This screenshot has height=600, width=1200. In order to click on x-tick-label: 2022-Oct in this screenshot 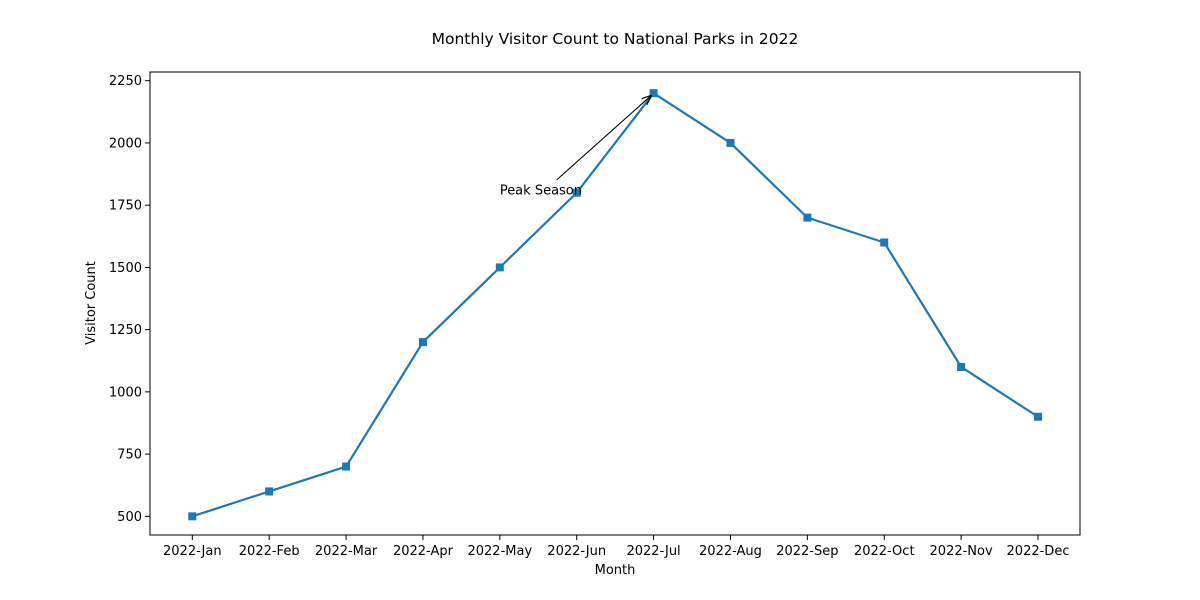, I will do `click(884, 551)`.